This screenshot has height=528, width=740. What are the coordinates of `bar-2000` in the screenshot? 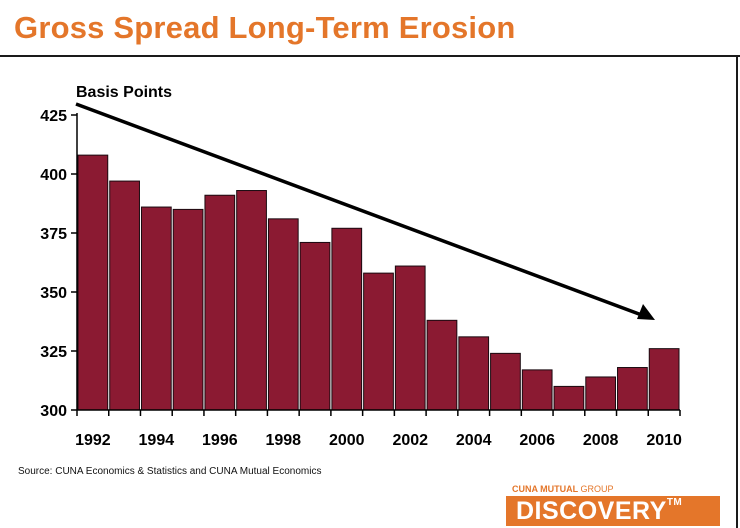 It's located at (347, 319).